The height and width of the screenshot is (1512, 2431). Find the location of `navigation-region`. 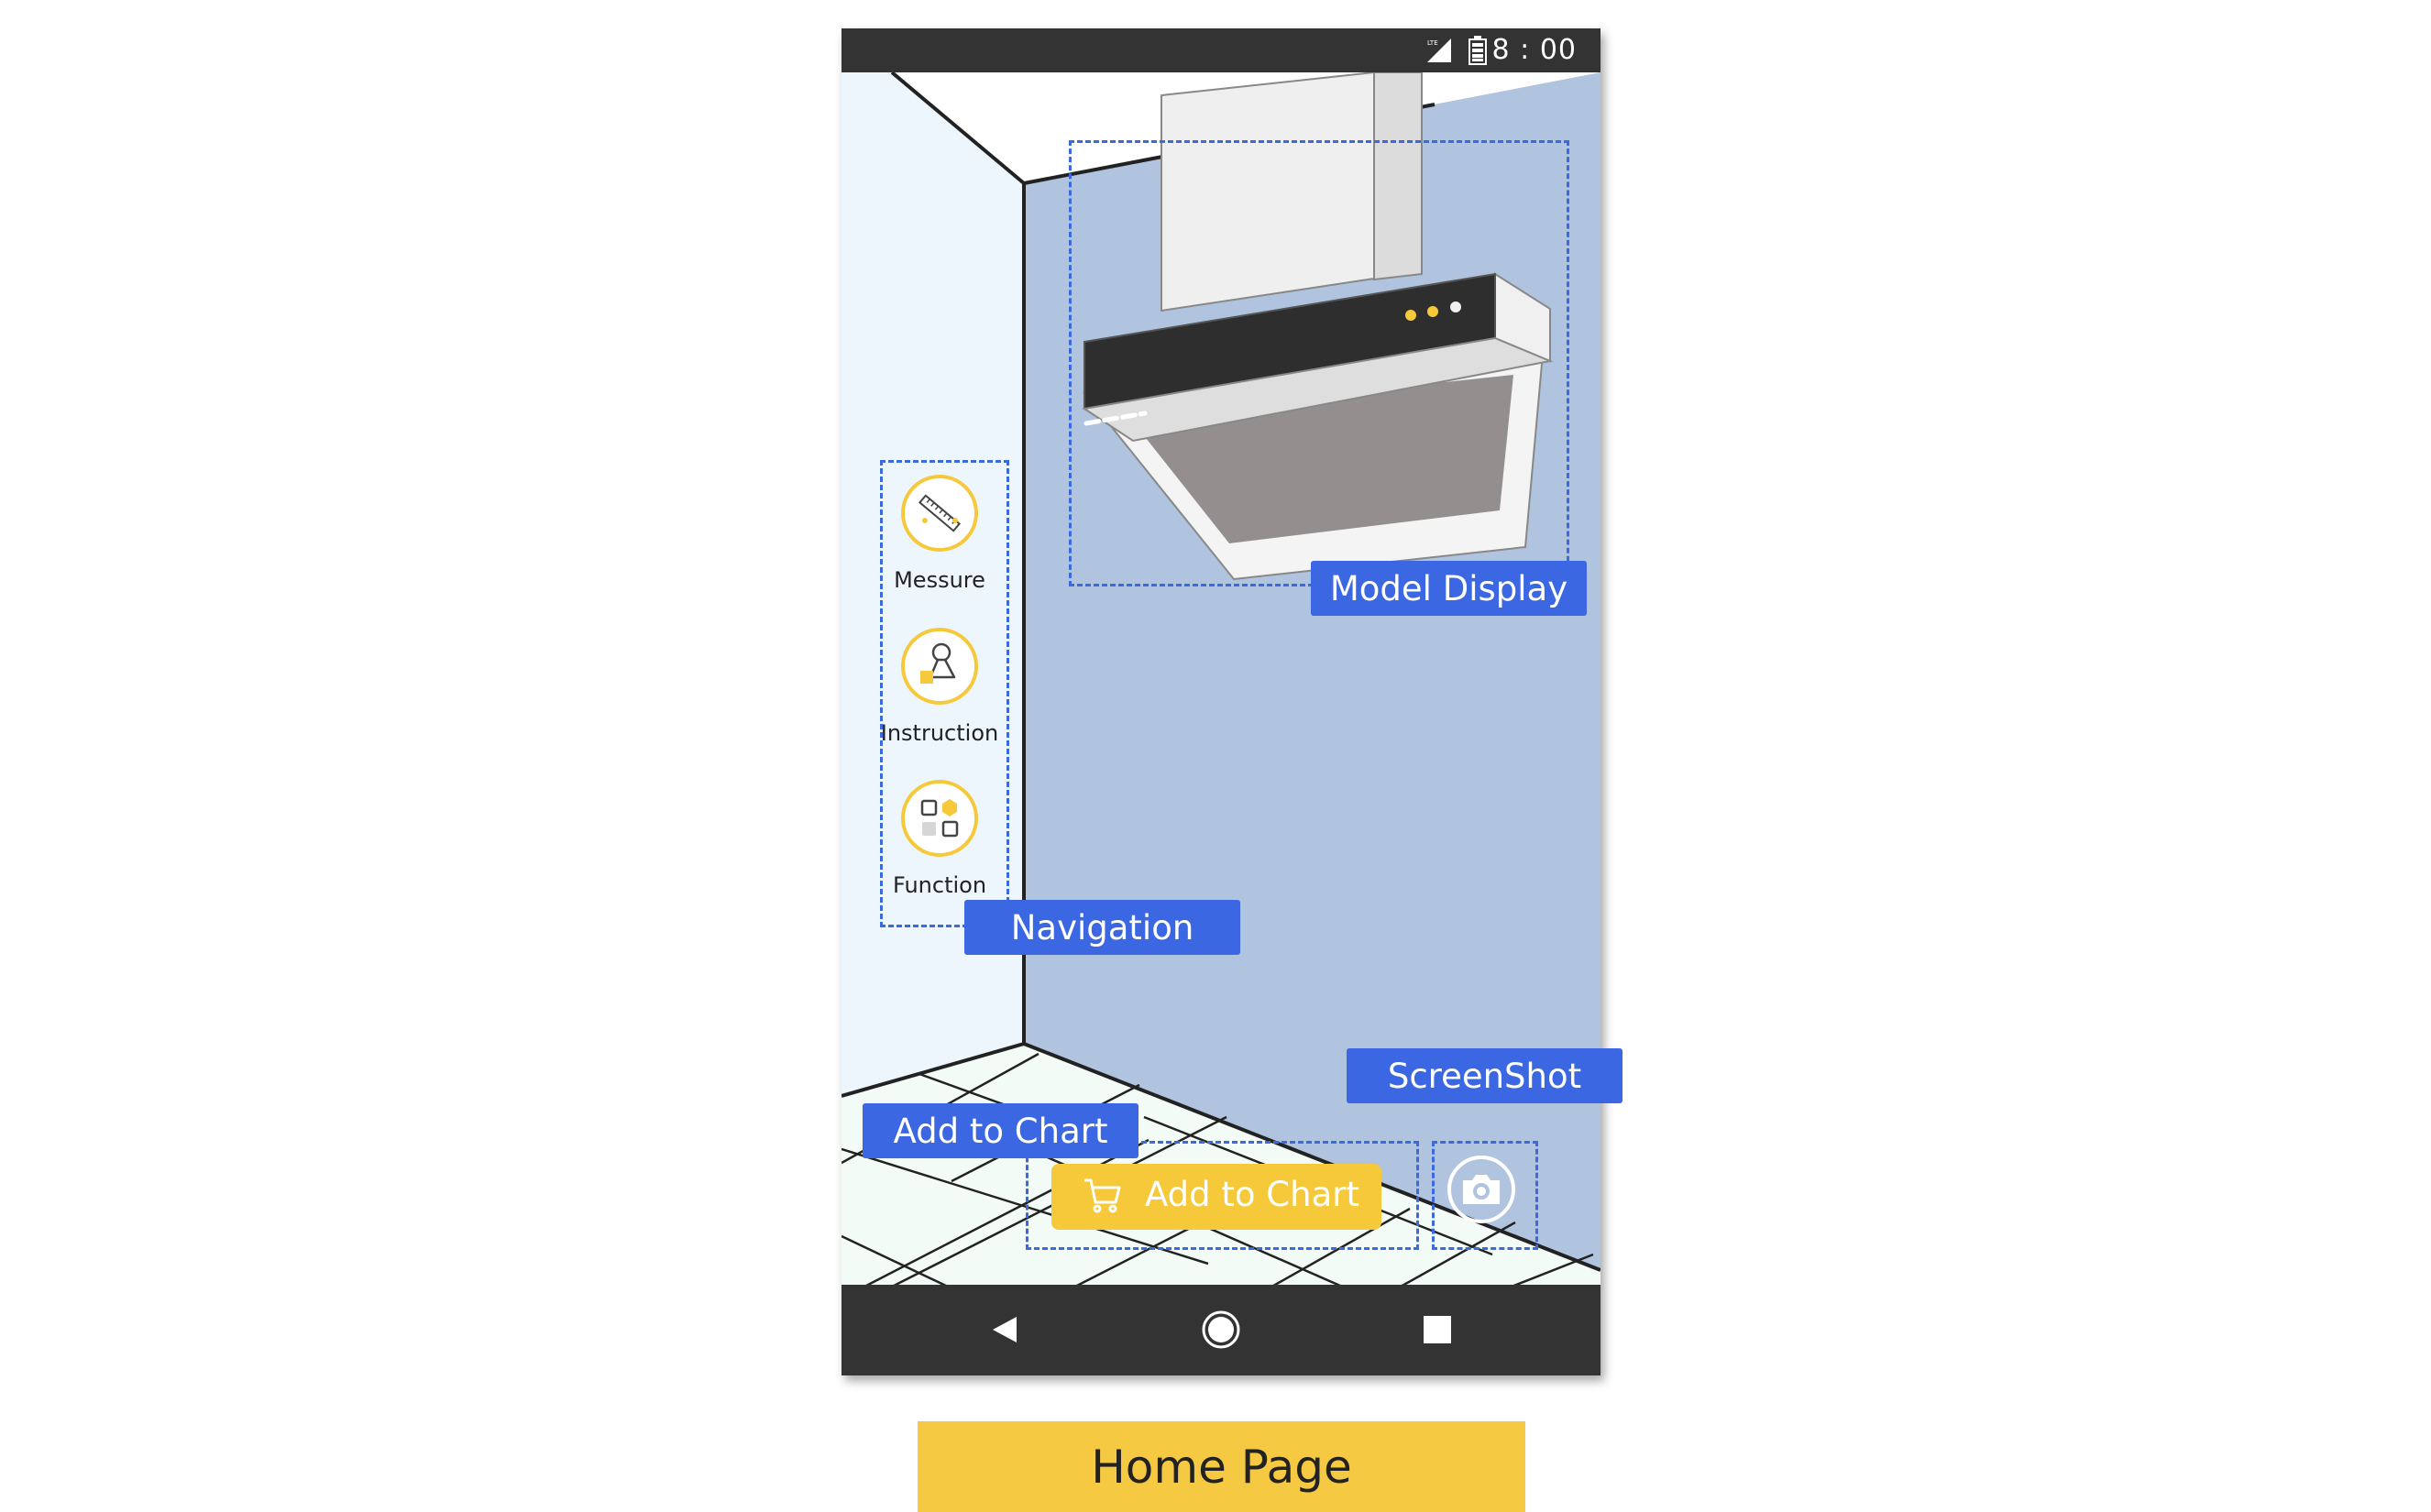

navigation-region is located at coordinates (944, 693).